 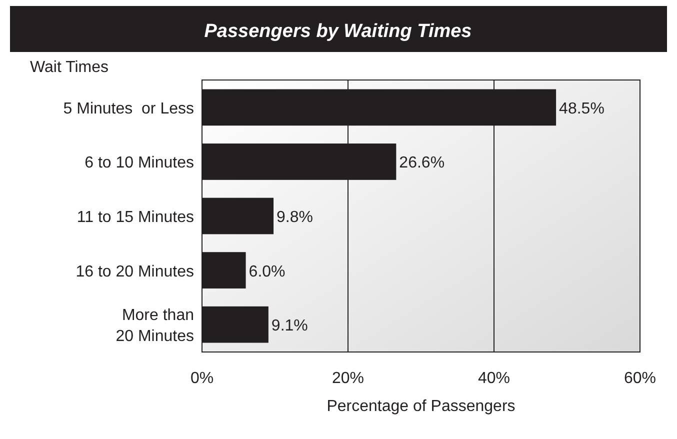 I want to click on chart-title: Passengers by Waiting Times, so click(x=338, y=31).